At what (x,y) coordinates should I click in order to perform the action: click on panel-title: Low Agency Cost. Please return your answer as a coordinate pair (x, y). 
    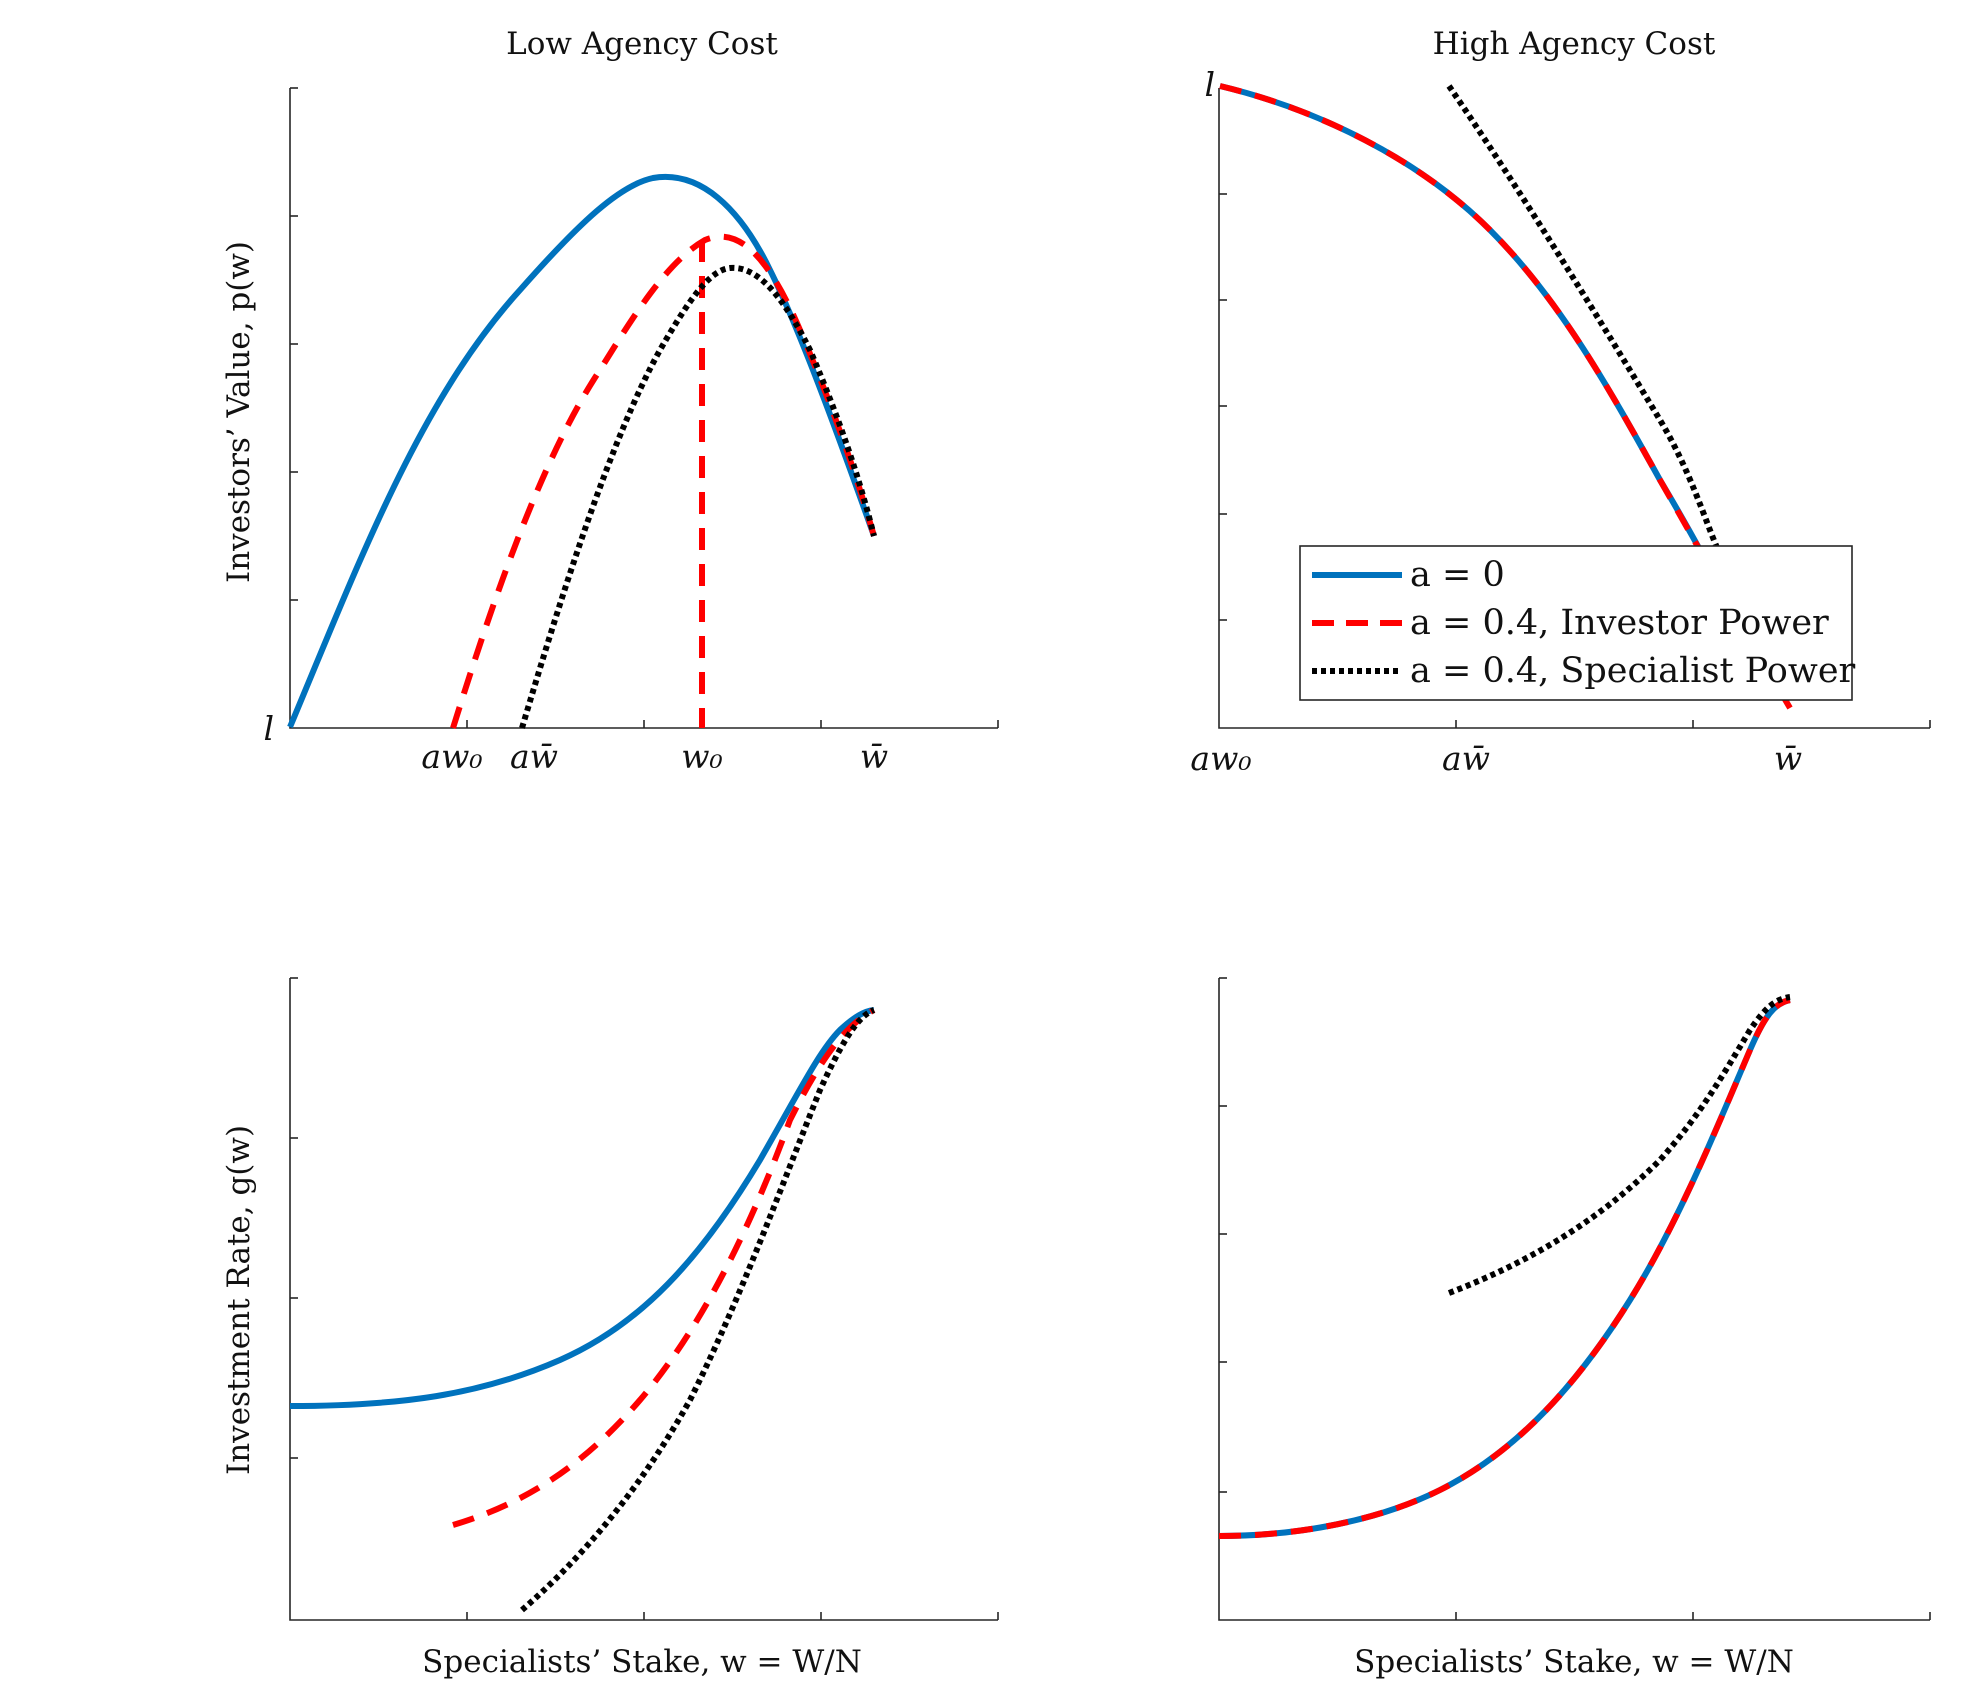
    Looking at the image, I should click on (642, 44).